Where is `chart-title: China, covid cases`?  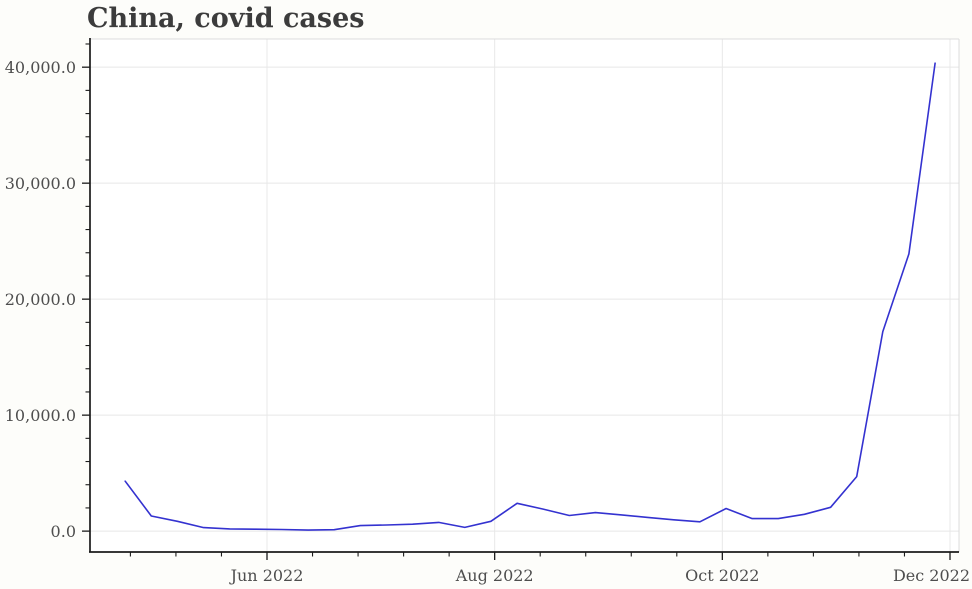
chart-title: China, covid cases is located at coordinates (226, 18).